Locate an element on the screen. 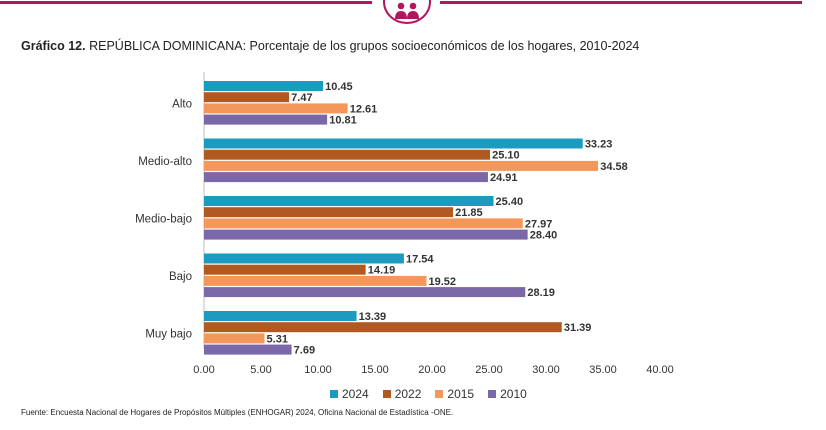 This screenshot has width=826, height=430. data-label: 14.19 is located at coordinates (382, 271).